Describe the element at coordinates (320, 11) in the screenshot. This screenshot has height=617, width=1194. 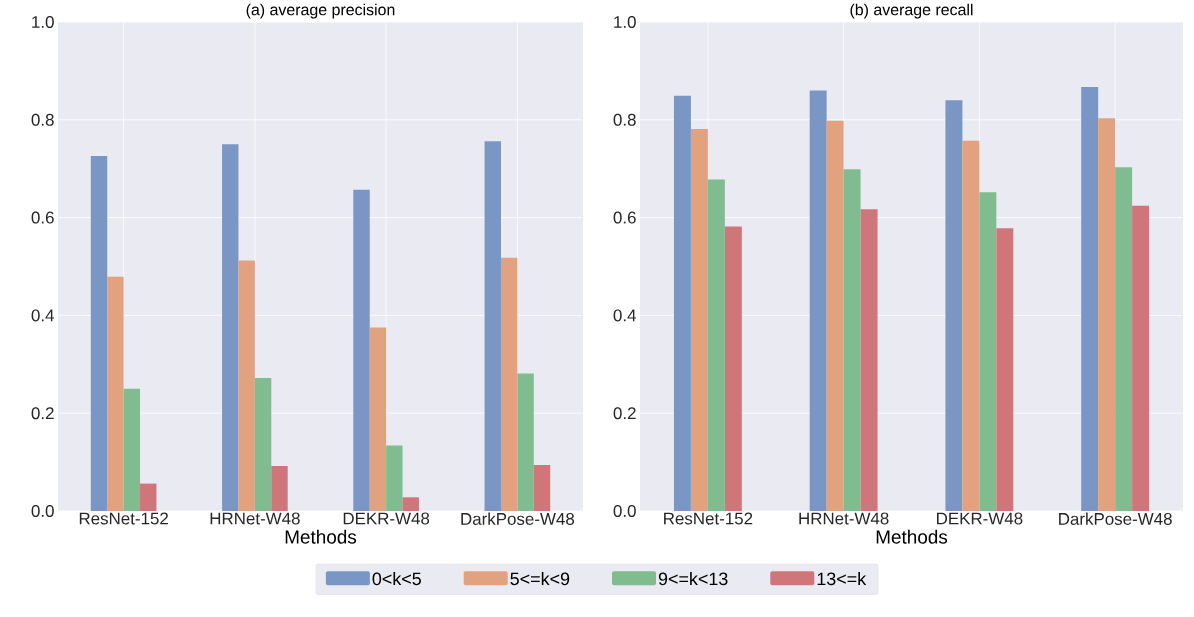
I see `chart-title: (a) average precision` at that location.